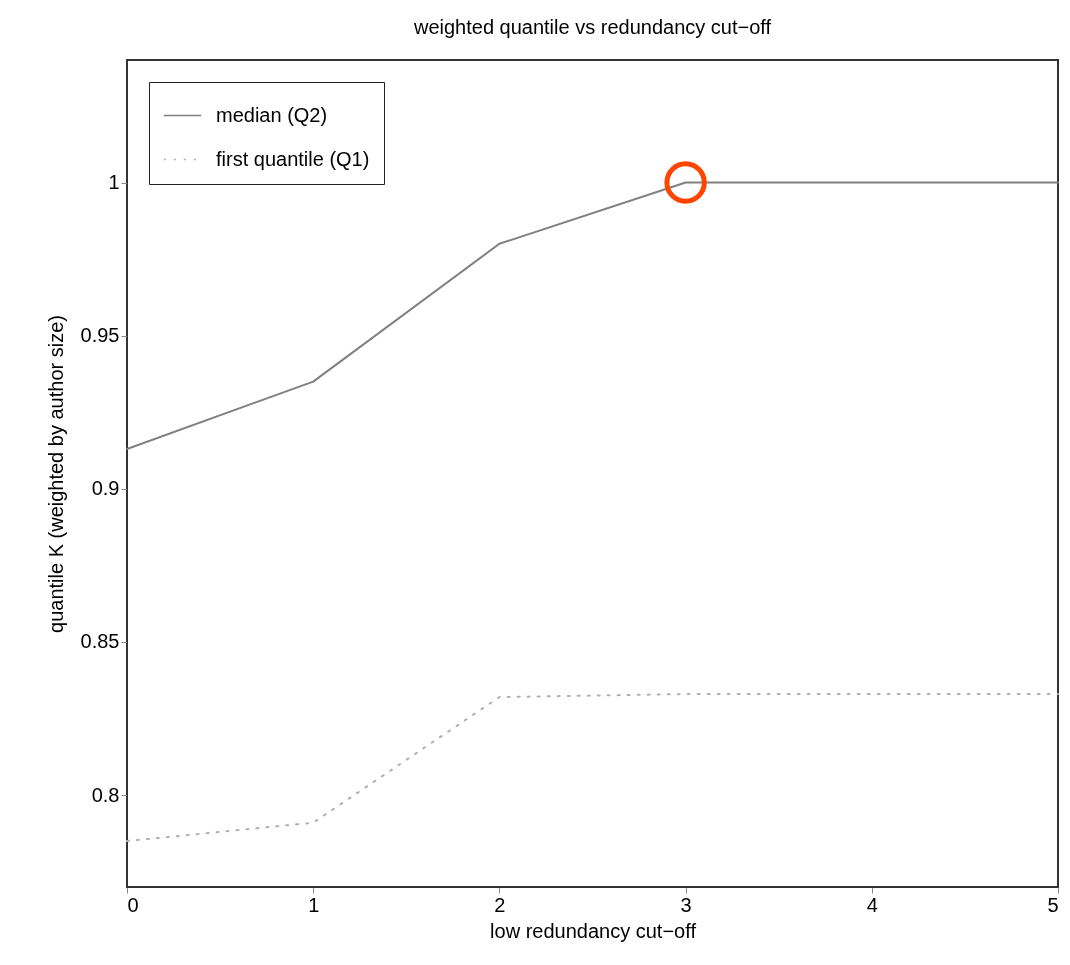 The width and height of the screenshot is (1070, 965). Describe the element at coordinates (114, 182) in the screenshot. I see `y-tick-label: 1` at that location.